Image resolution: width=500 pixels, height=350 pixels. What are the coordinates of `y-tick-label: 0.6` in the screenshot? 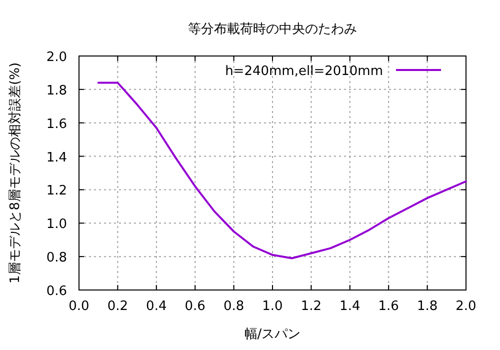 It's located at (56, 291).